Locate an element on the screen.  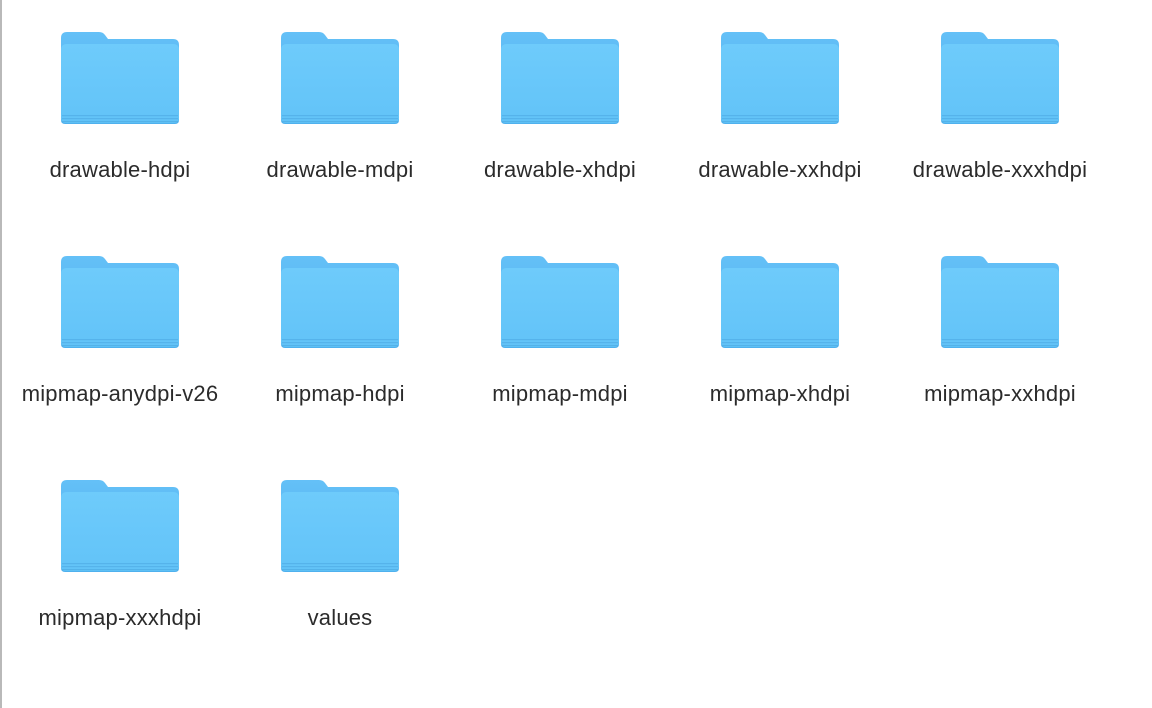
folder-label: mipmap-xxhdpi is located at coordinates (1000, 393).